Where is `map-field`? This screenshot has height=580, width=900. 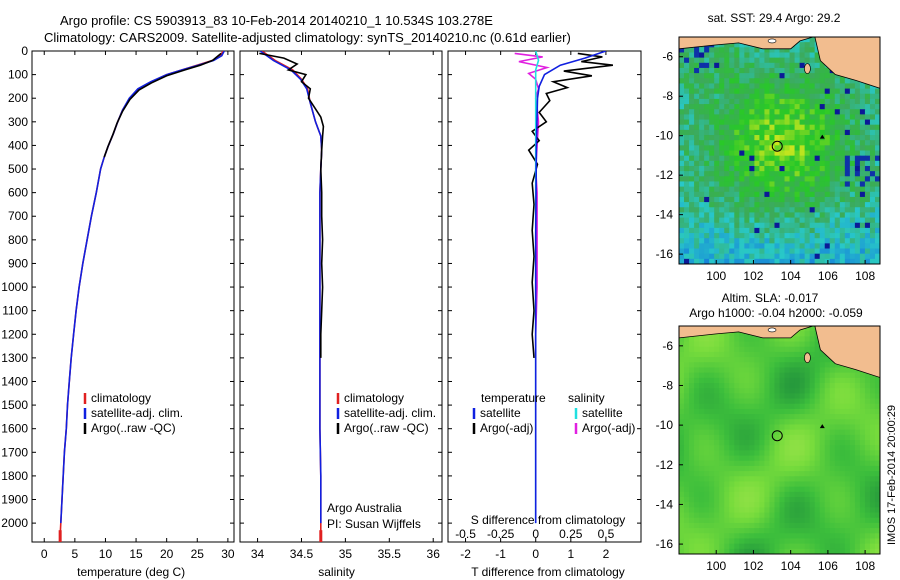 map-field is located at coordinates (779, 150).